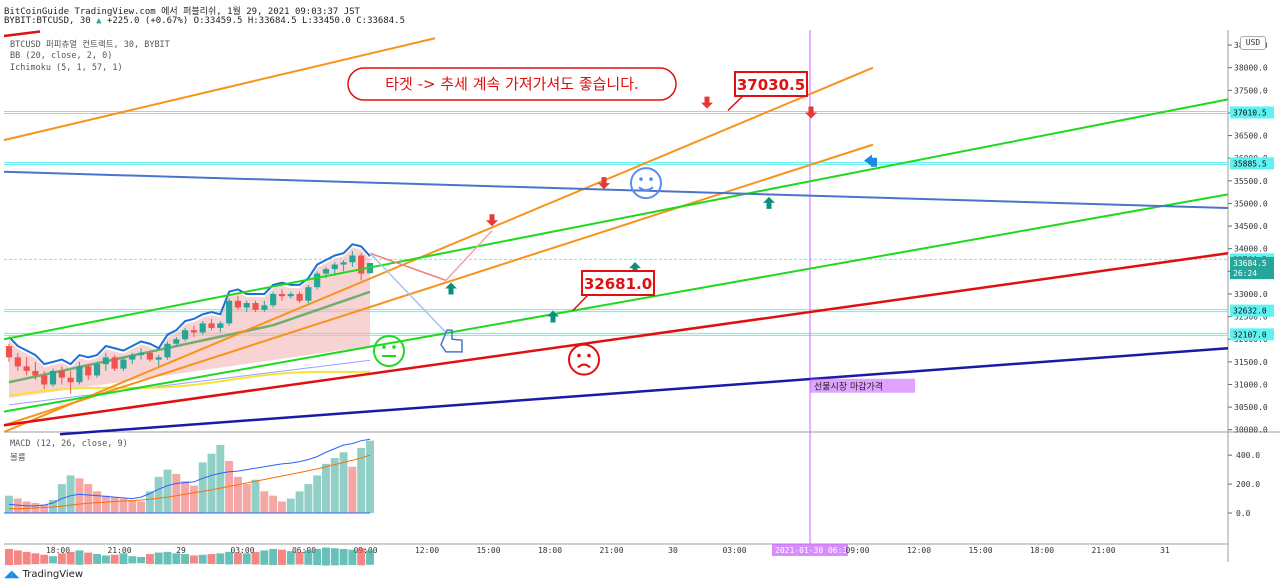  Describe the element at coordinates (1251, 362) in the screenshot. I see `y-tick-label: 31500.0` at that location.